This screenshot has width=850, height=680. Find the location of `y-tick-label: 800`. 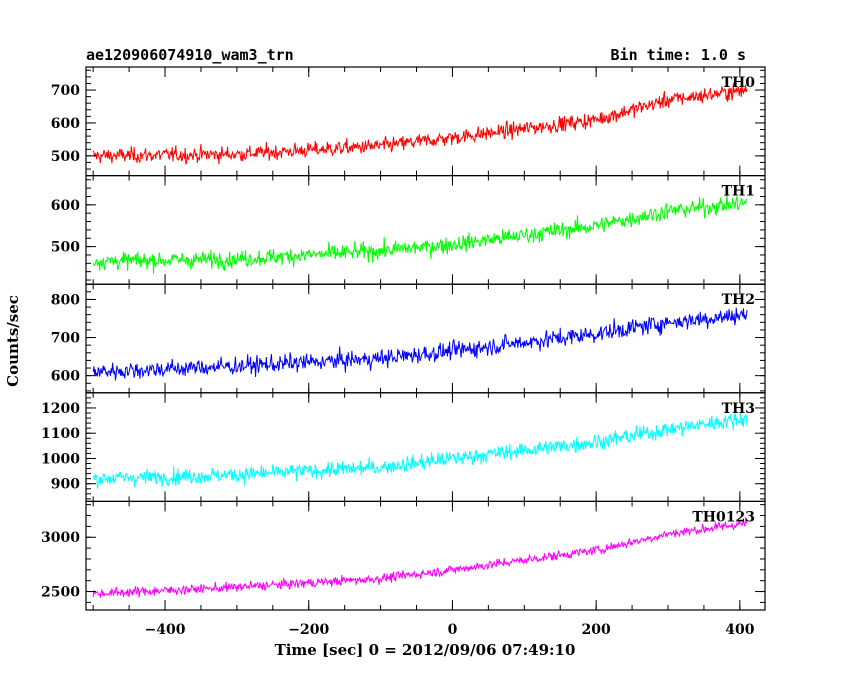

y-tick-label: 800 is located at coordinates (65, 300).